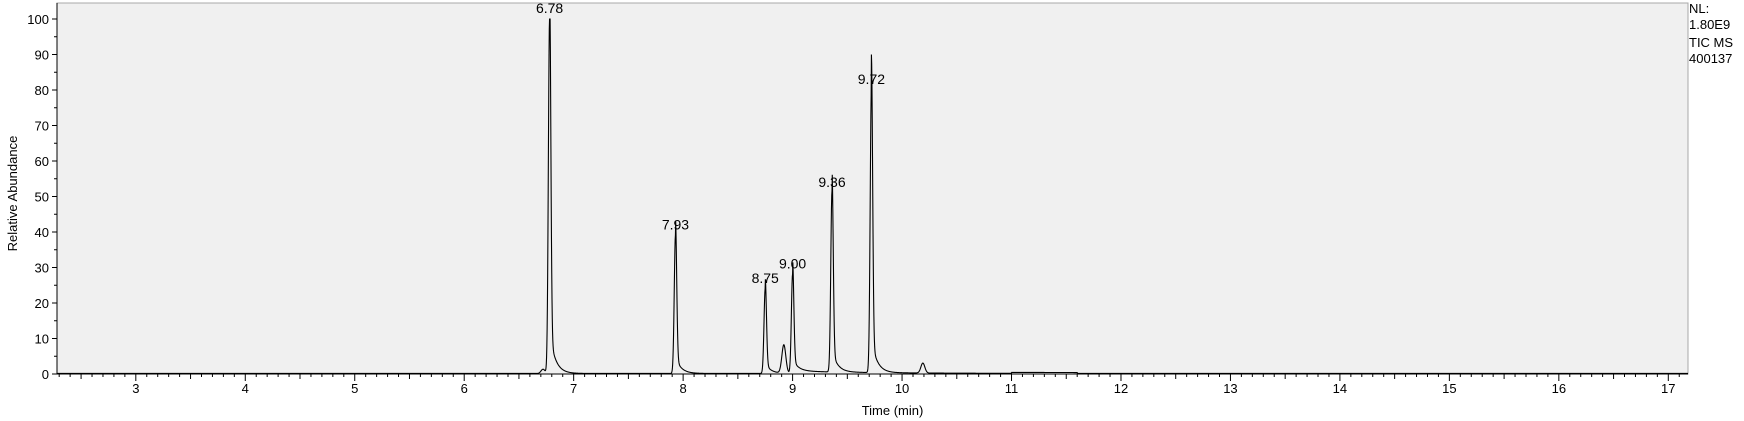  Describe the element at coordinates (245, 388) in the screenshot. I see `x-tick-label: 4` at that location.